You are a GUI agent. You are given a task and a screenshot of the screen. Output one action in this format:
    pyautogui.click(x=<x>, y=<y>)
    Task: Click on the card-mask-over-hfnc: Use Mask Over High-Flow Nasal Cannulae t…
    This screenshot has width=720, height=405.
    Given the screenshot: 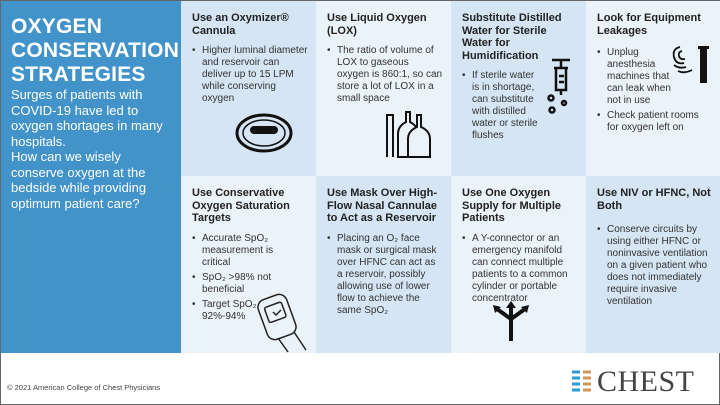 What is the action you would take?
    pyautogui.click(x=383, y=264)
    